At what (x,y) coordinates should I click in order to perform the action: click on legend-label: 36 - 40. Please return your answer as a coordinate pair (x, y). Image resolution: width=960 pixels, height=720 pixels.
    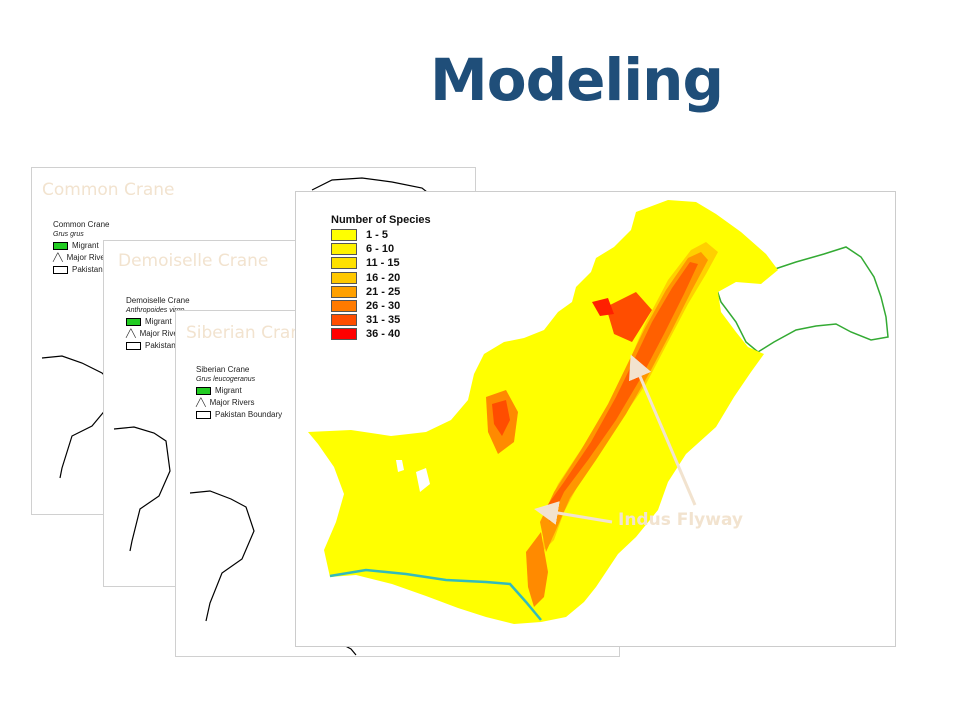
    Looking at the image, I should click on (383, 334).